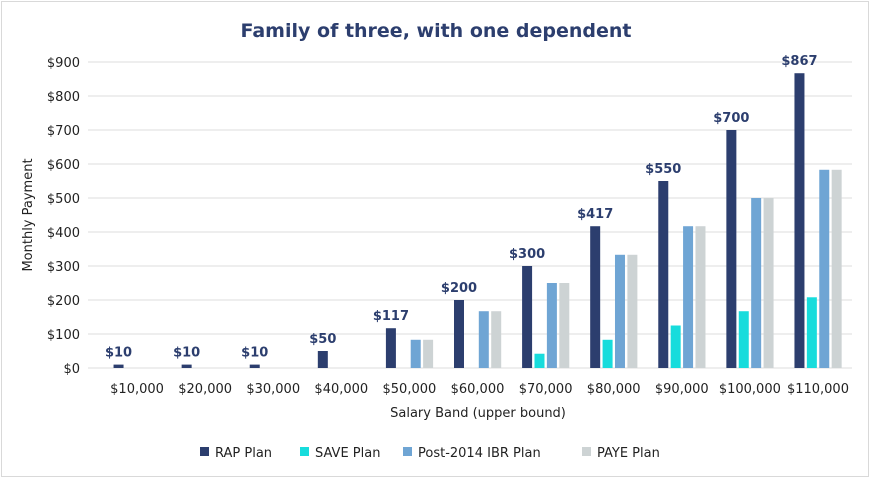  I want to click on legend-item: RAP Plan, so click(236, 453).